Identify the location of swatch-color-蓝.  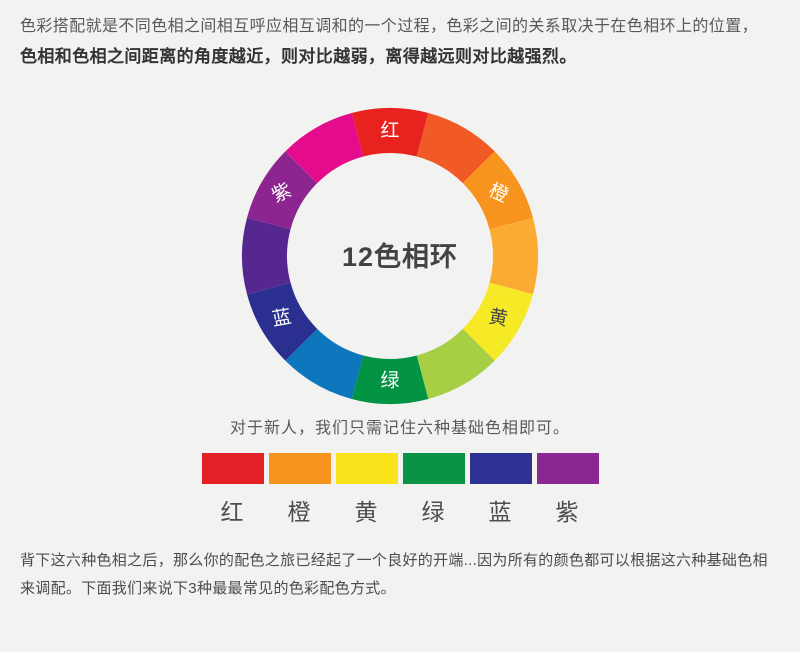
(500, 468).